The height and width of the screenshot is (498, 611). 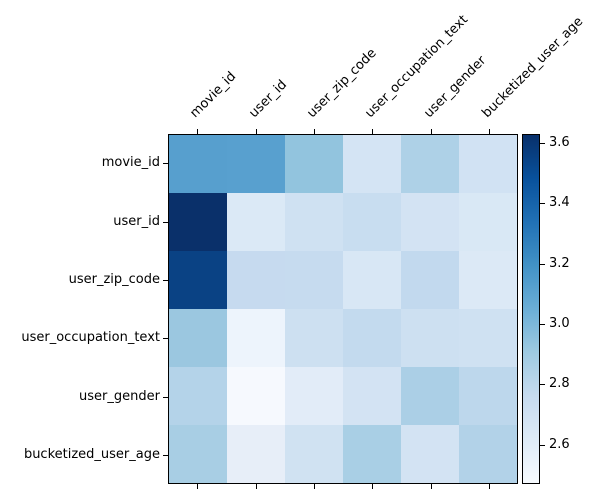 What do you see at coordinates (213, 95) in the screenshot?
I see `x-tick-label: movie_id` at bounding box center [213, 95].